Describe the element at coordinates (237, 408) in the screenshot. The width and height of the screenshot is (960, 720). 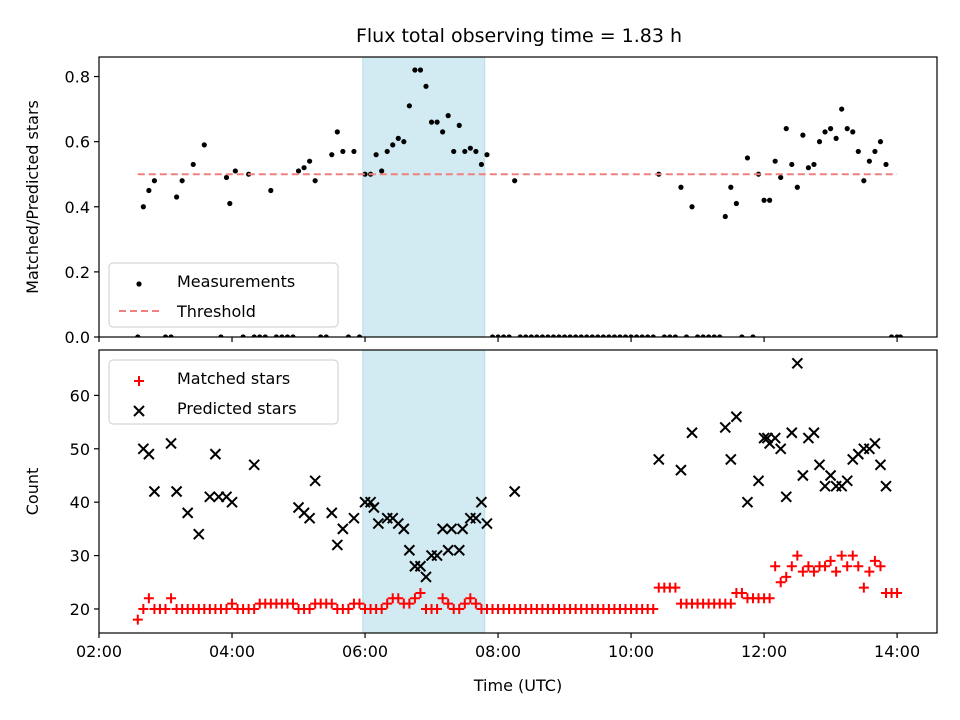
I see `legend-label: Predicted stars` at that location.